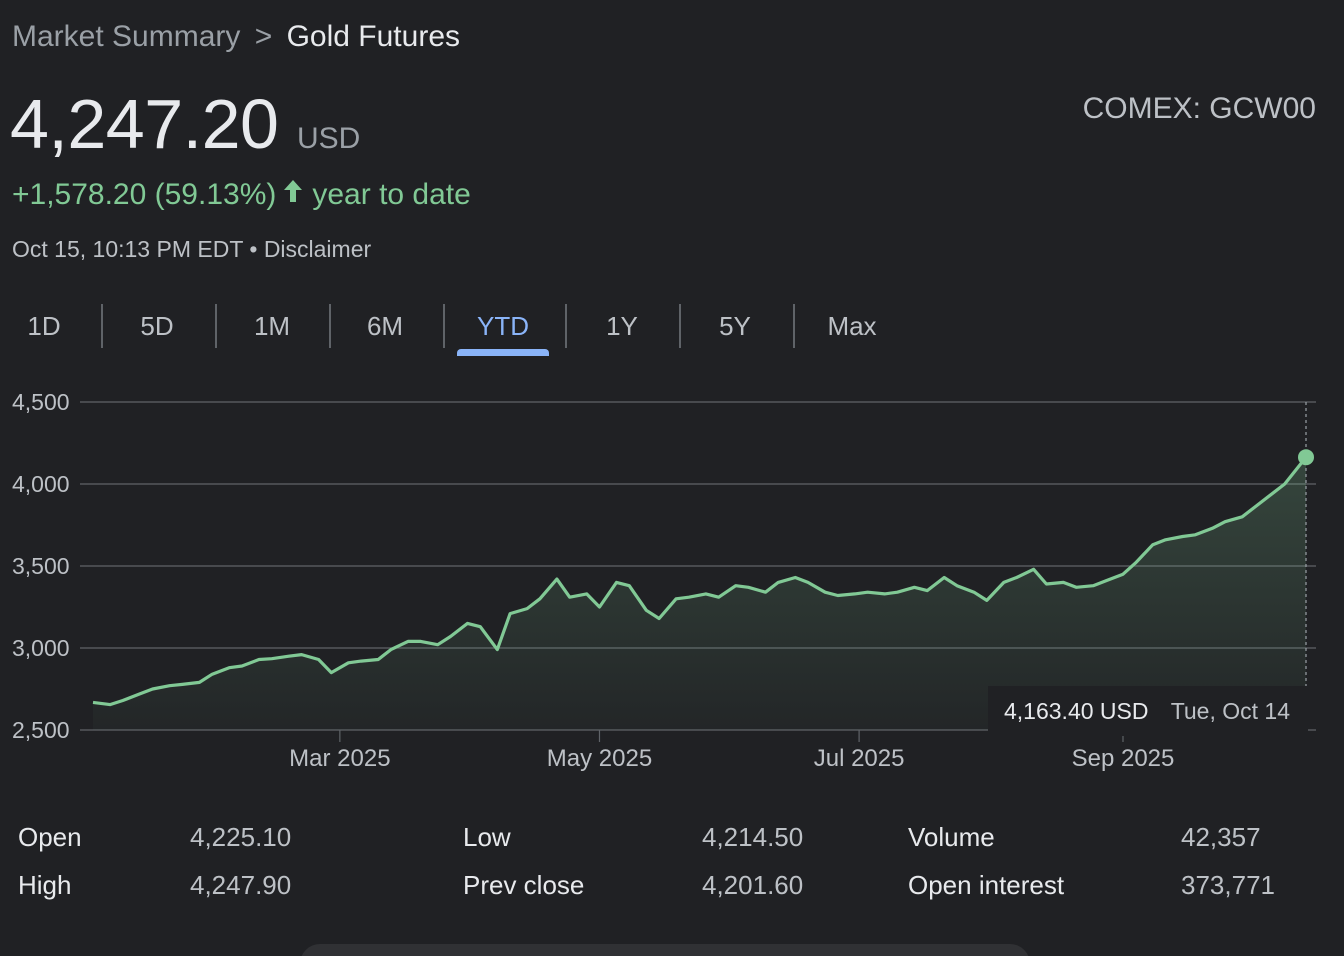 The height and width of the screenshot is (956, 1344). I want to click on tab-label: 5D, so click(157, 325).